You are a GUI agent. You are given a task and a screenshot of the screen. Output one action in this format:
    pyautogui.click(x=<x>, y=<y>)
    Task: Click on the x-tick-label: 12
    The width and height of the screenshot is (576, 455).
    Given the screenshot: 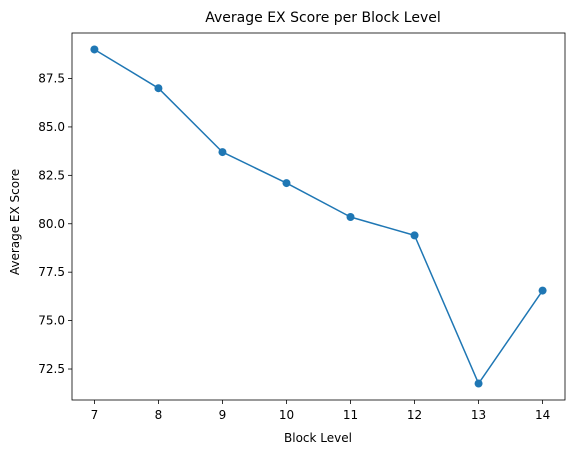 What is the action you would take?
    pyautogui.click(x=414, y=415)
    